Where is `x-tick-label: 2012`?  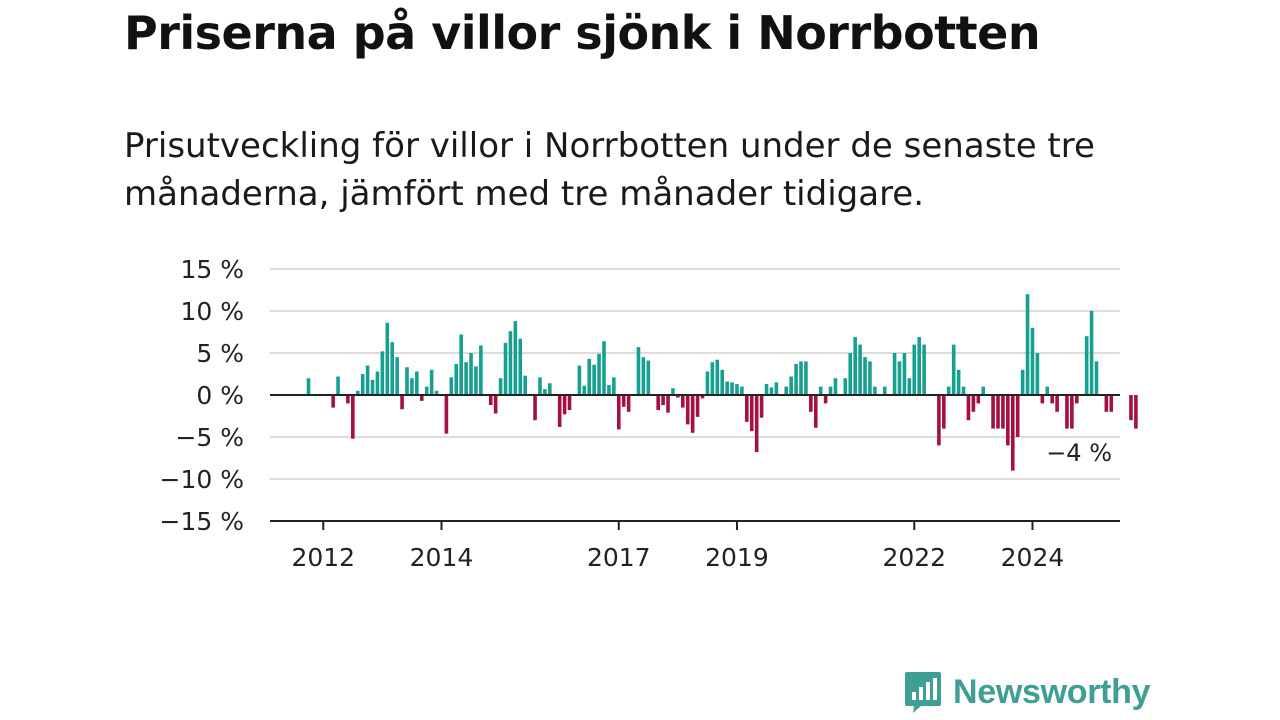 x-tick-label: 2012 is located at coordinates (323, 557).